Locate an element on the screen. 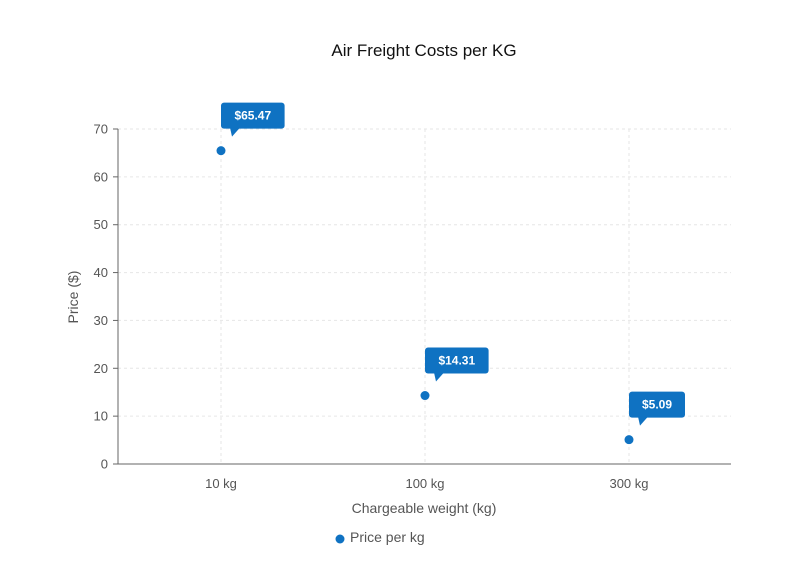 This screenshot has width=788, height=588. chart-title: Air Freight Costs per KG is located at coordinates (423, 50).